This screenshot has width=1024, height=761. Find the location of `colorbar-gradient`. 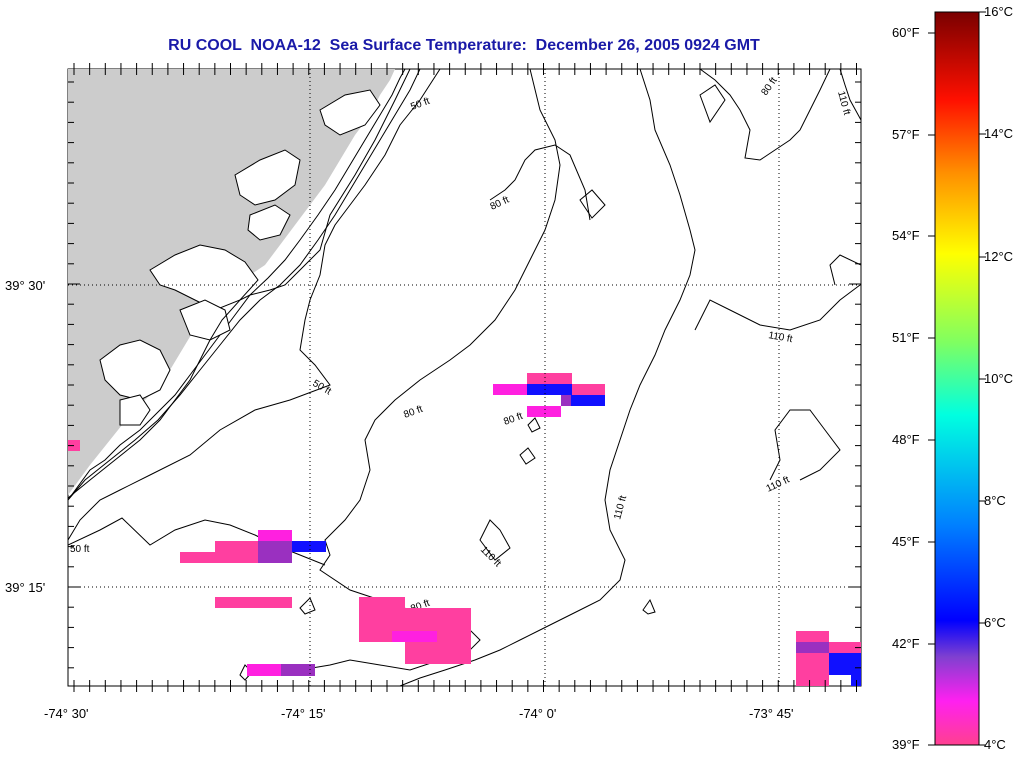

colorbar-gradient is located at coordinates (957, 378).